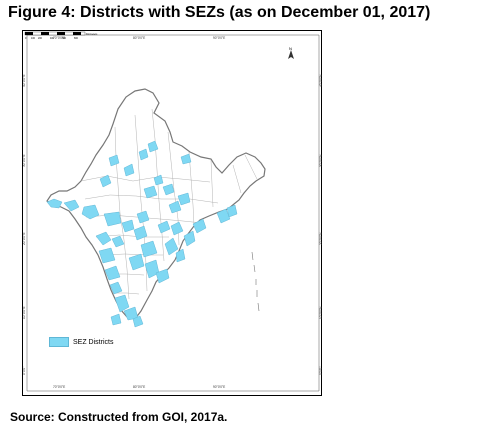  I want to click on lat-label-40-right: 40°0'0"N, so click(321, 80).